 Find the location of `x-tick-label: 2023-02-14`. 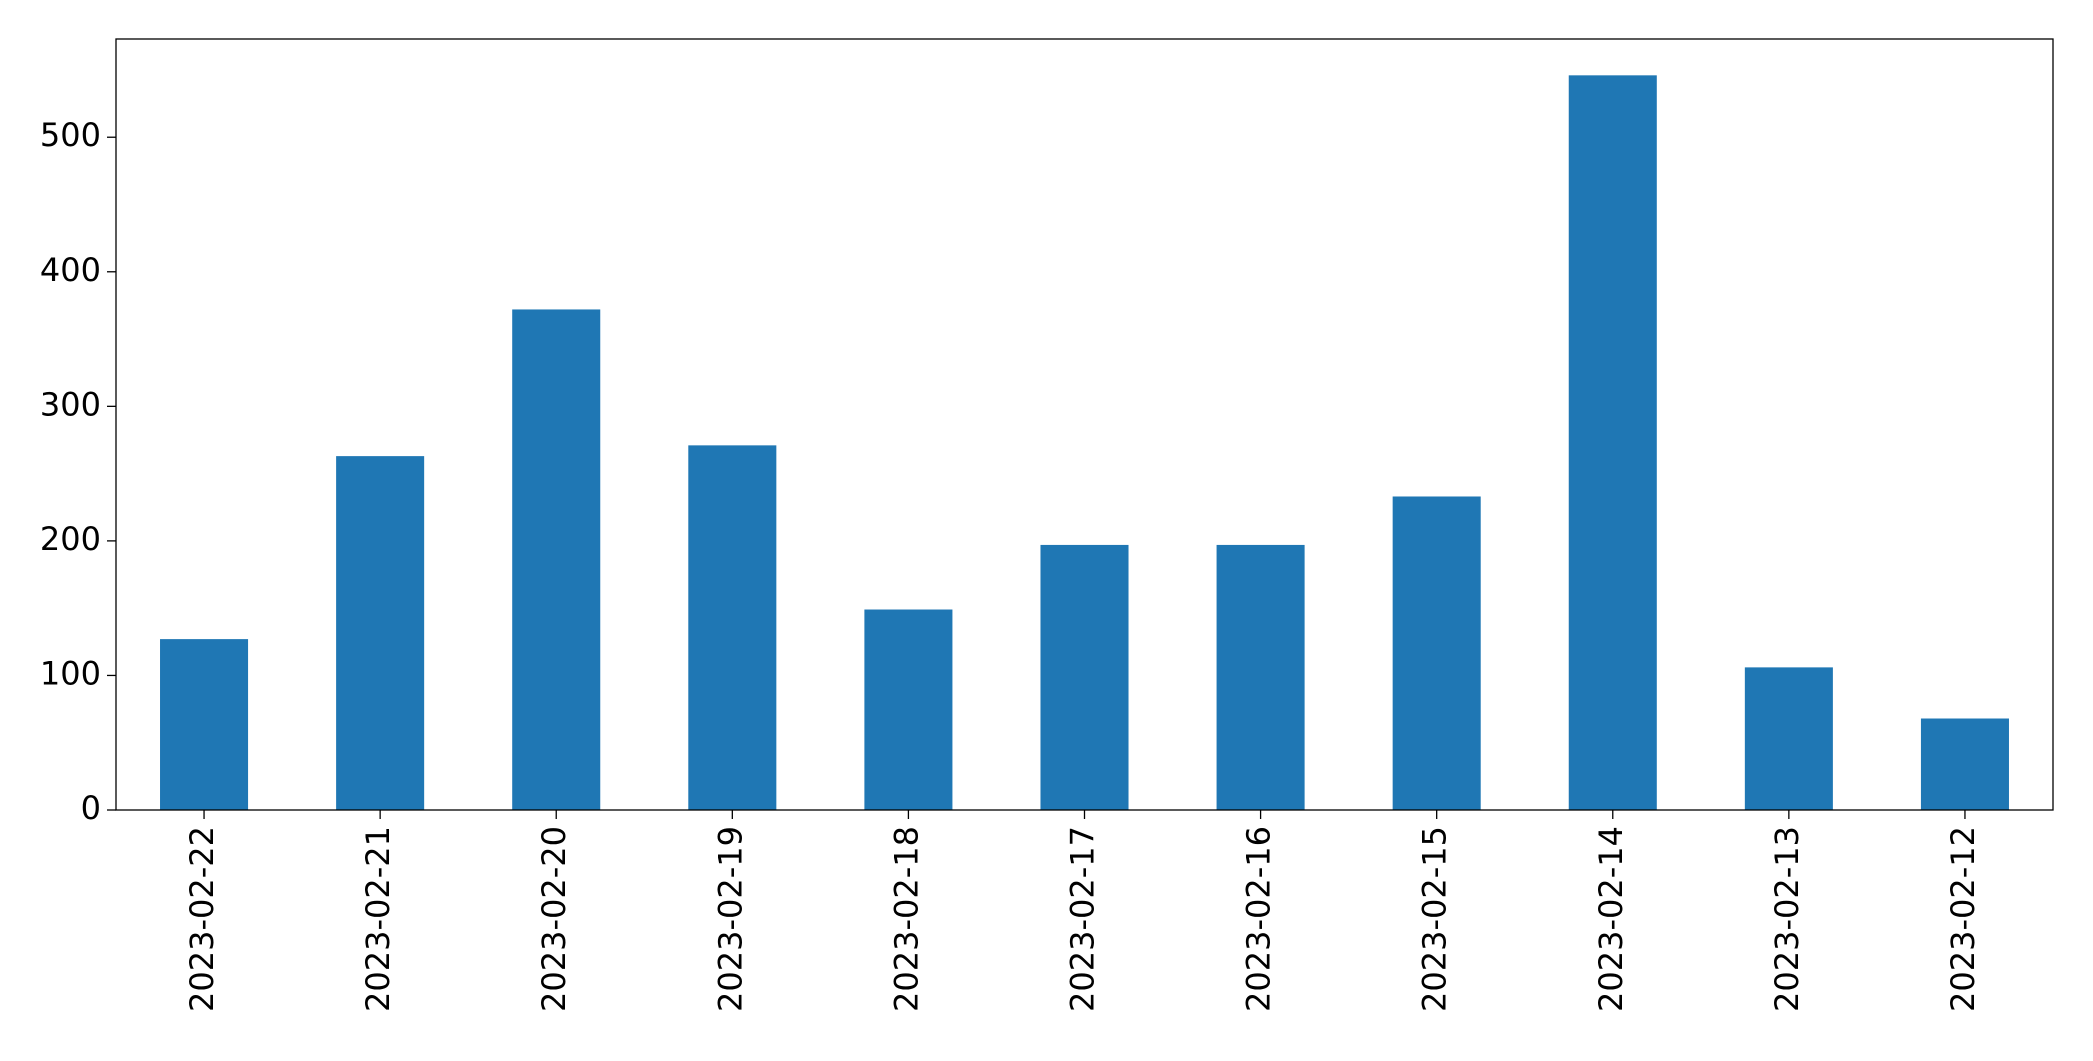

x-tick-label: 2023-02-14 is located at coordinates (1611, 919).